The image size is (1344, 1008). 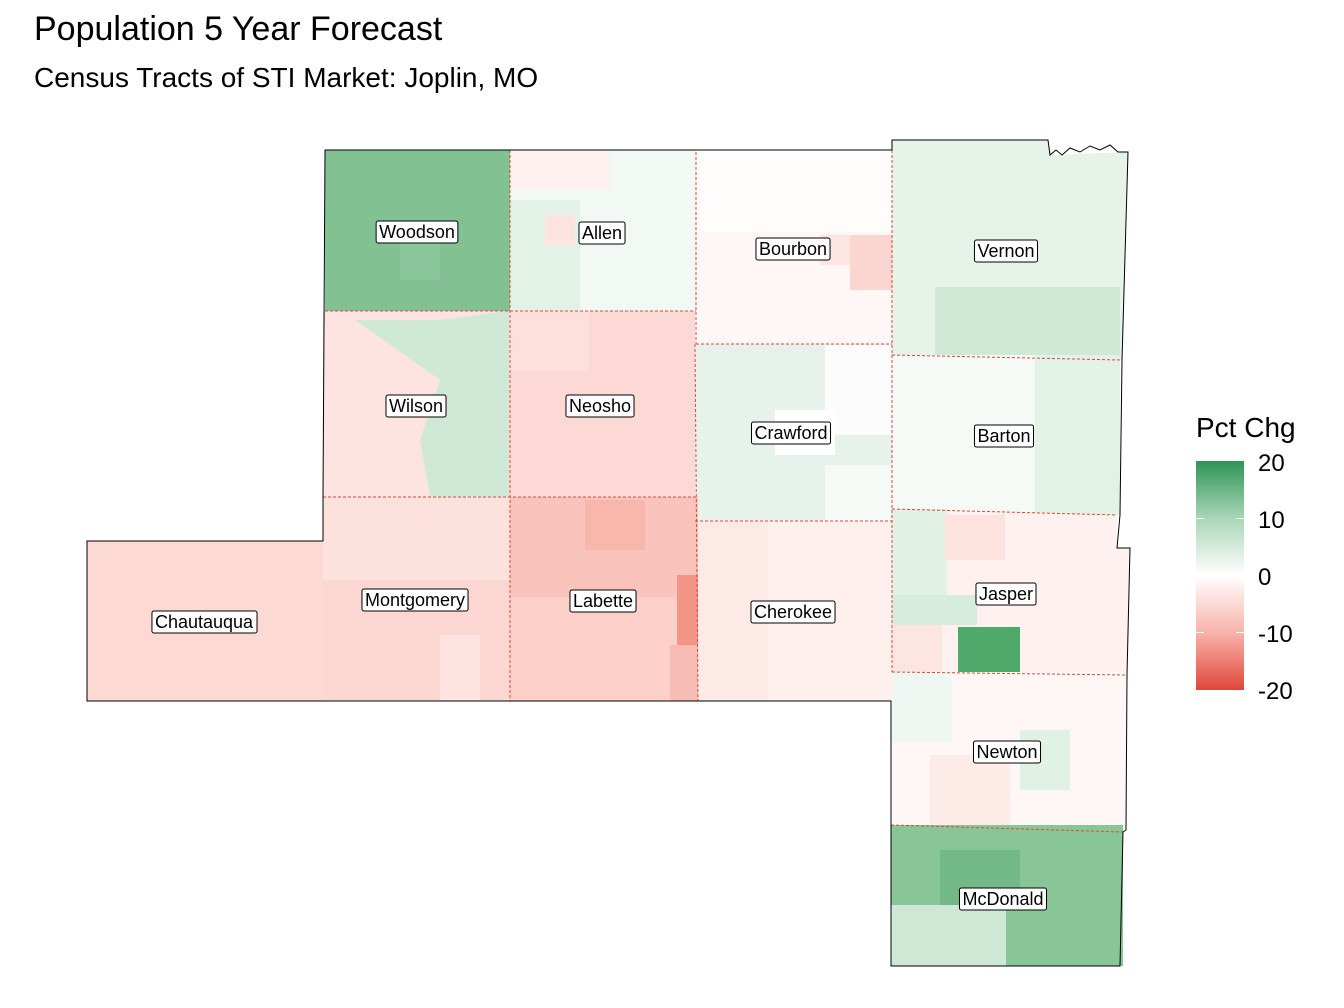 What do you see at coordinates (1275, 634) in the screenshot?
I see `legend-tick: -10` at bounding box center [1275, 634].